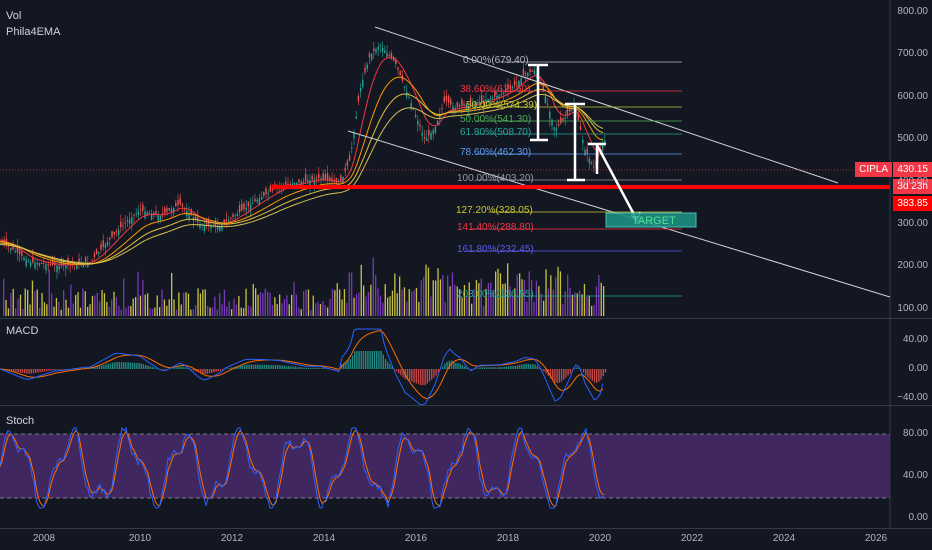 Image resolution: width=932 pixels, height=550 pixels. What do you see at coordinates (495, 227) in the screenshot?
I see `fib-level-label: 141.40%(288.80)` at bounding box center [495, 227].